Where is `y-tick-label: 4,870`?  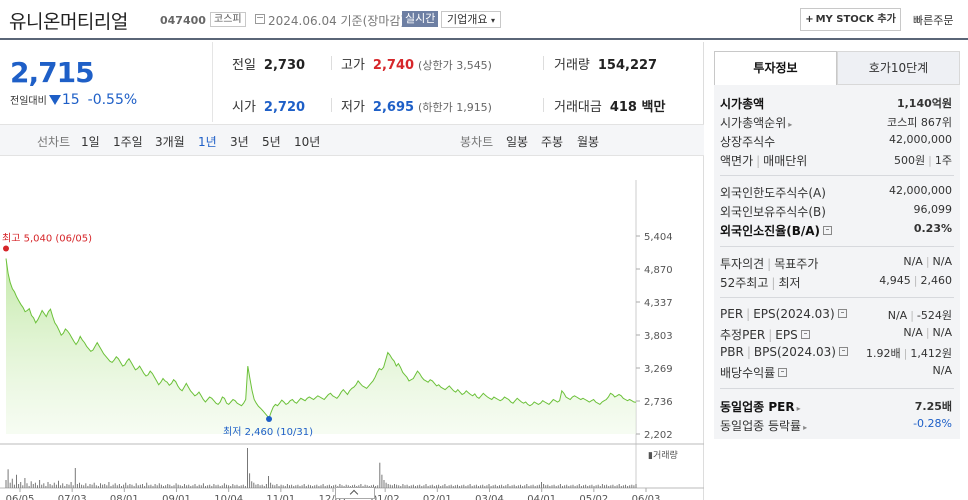 y-tick-label: 4,870 is located at coordinates (658, 270).